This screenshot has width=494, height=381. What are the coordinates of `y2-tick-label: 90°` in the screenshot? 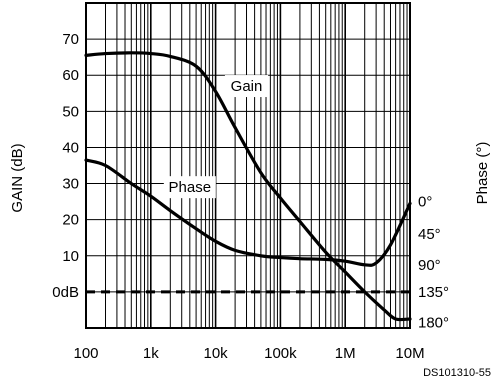 It's located at (429, 265).